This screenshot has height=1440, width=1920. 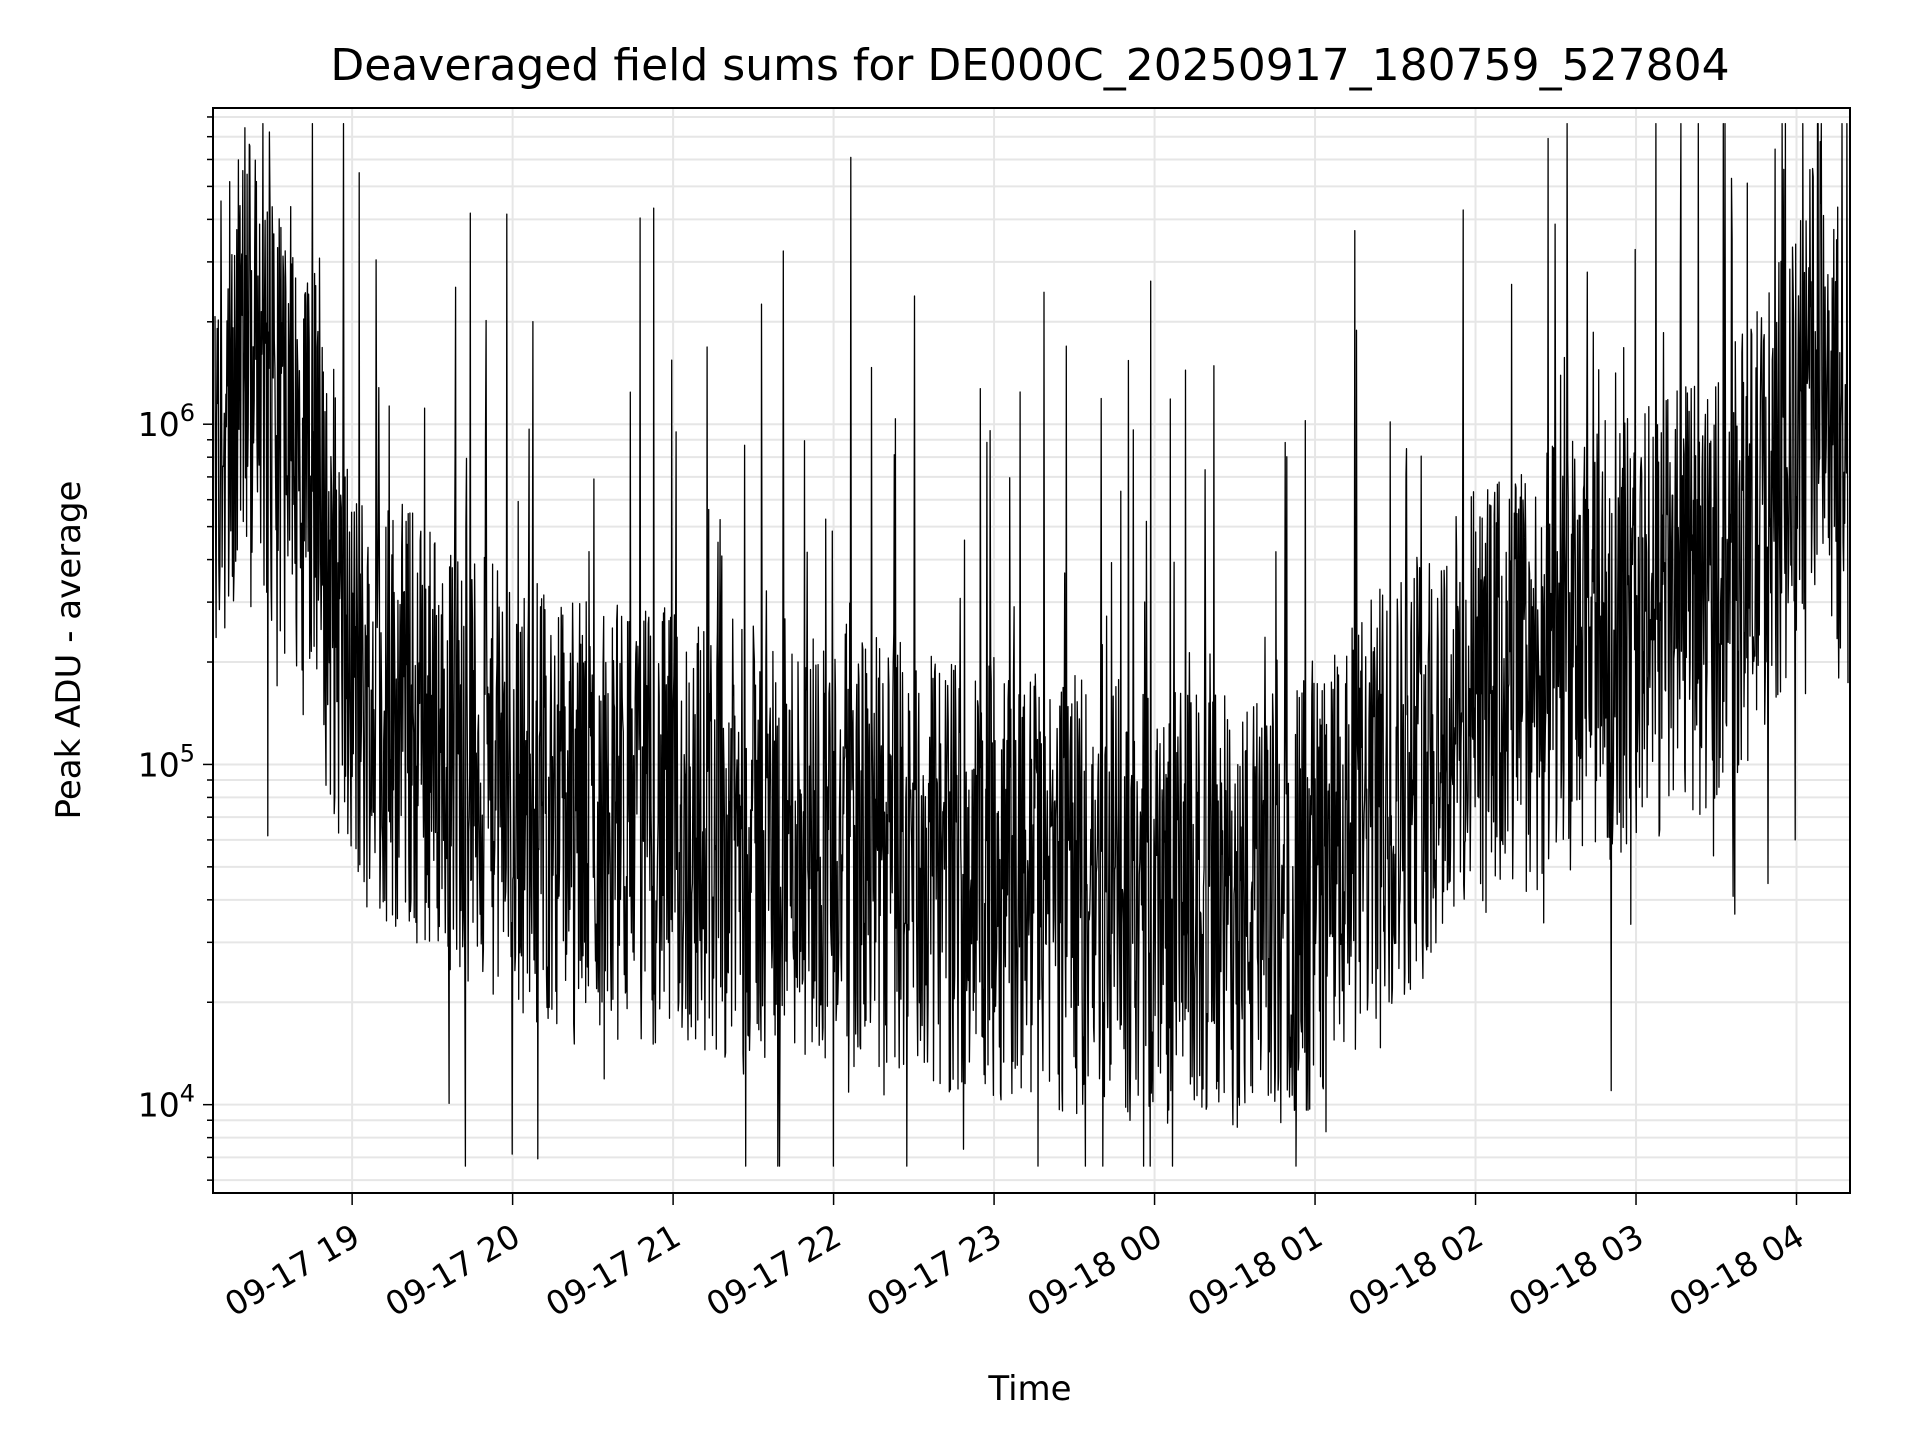 What do you see at coordinates (1029, 1389) in the screenshot?
I see `x-axis-label: Time` at bounding box center [1029, 1389].